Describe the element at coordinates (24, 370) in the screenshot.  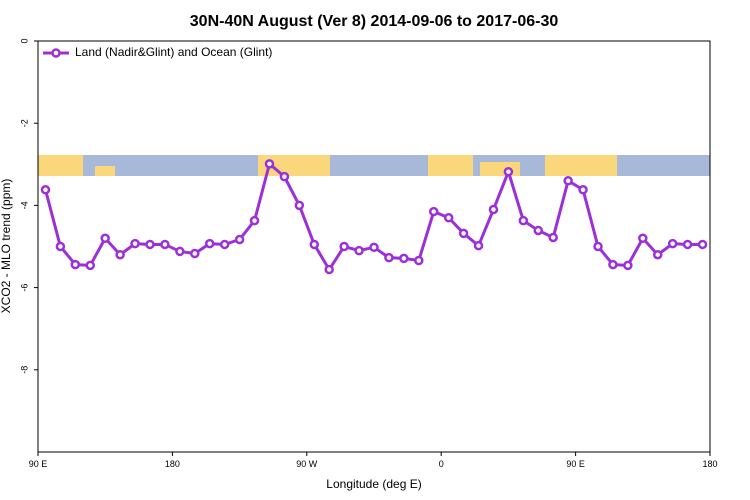
I see `y-tick-label: -8` at that location.